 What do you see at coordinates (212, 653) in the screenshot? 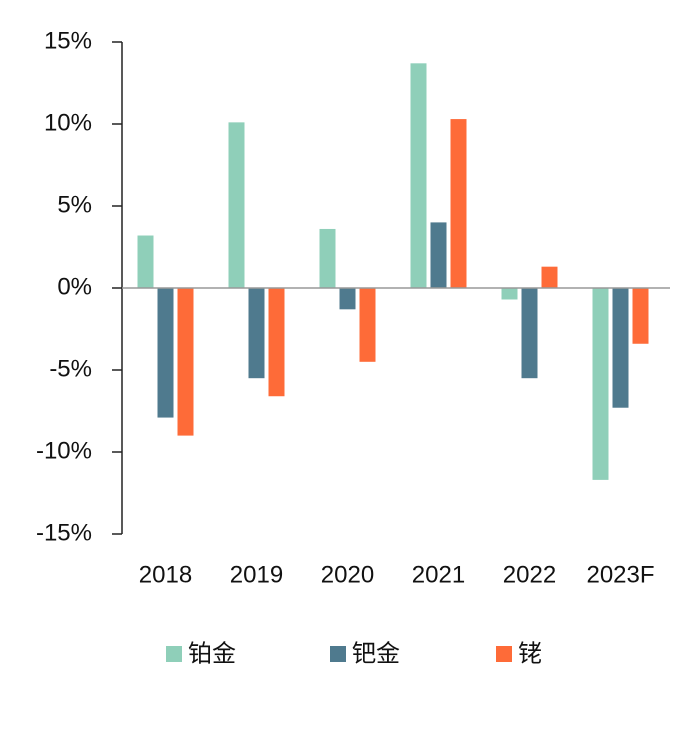
I see `legend-label: 铂金` at bounding box center [212, 653].